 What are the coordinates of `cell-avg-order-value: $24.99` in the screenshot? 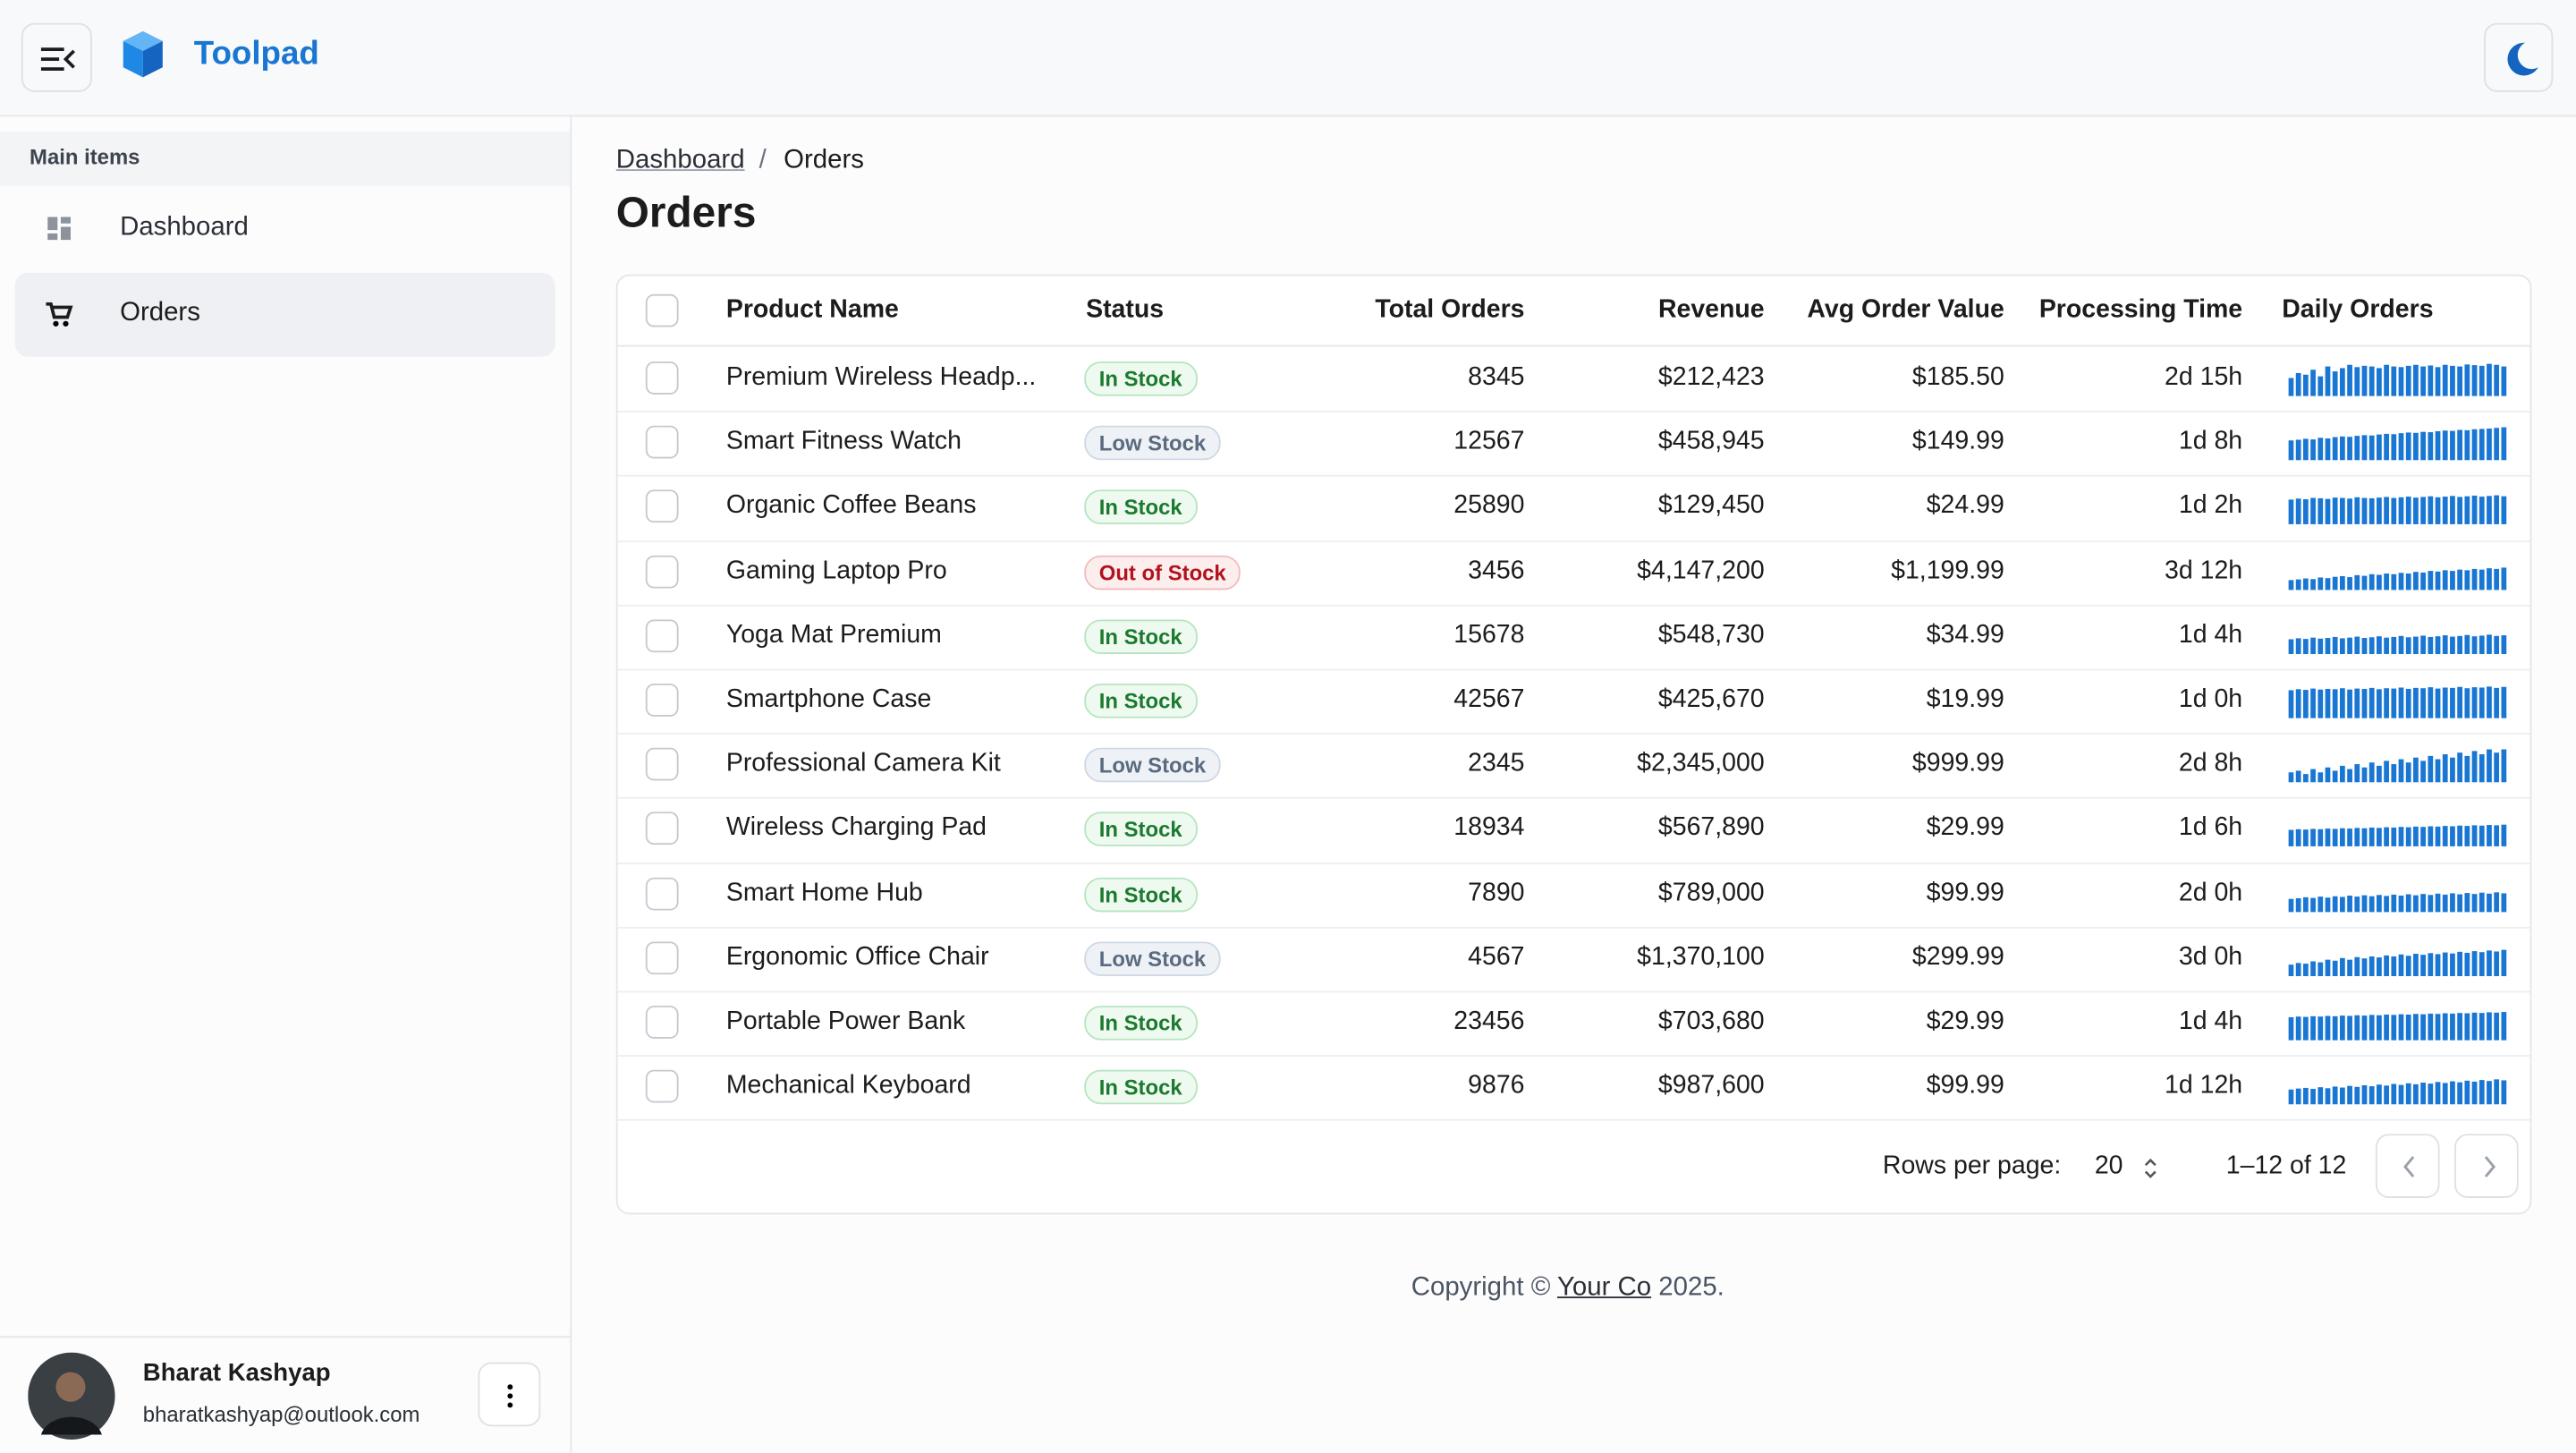 It's located at (1965, 506).